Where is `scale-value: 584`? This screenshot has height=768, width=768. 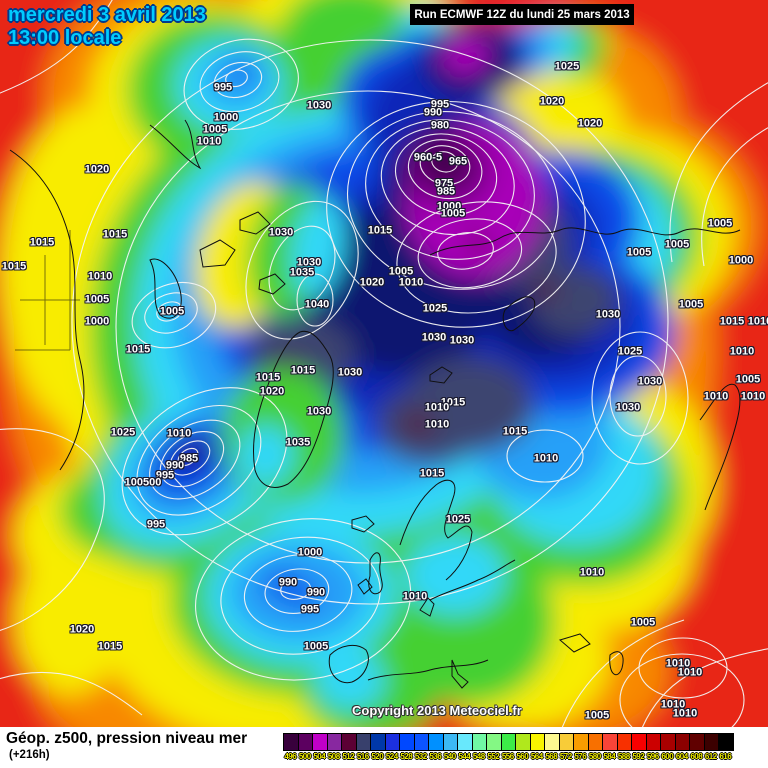
scale-value: 584 is located at coordinates (609, 756).